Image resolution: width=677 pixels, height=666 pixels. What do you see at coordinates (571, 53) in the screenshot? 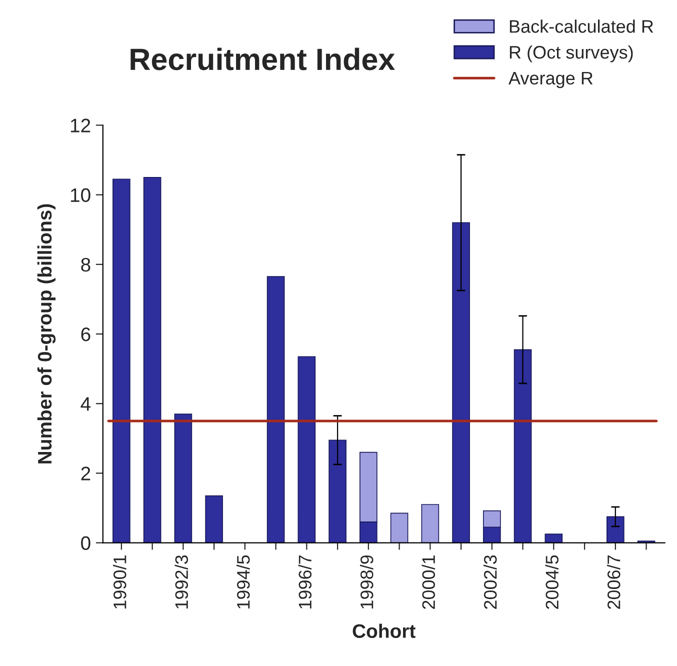
I see `legend-label: R (Oct surveys)` at bounding box center [571, 53].